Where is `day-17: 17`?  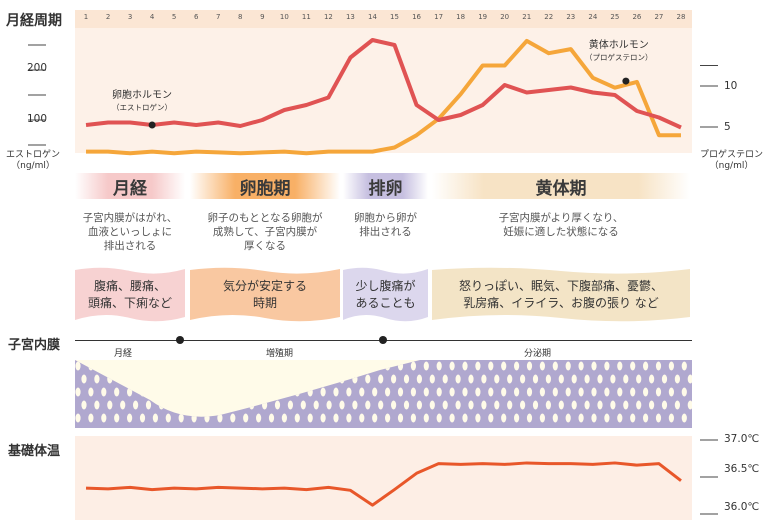 day-17: 17 is located at coordinates (439, 17).